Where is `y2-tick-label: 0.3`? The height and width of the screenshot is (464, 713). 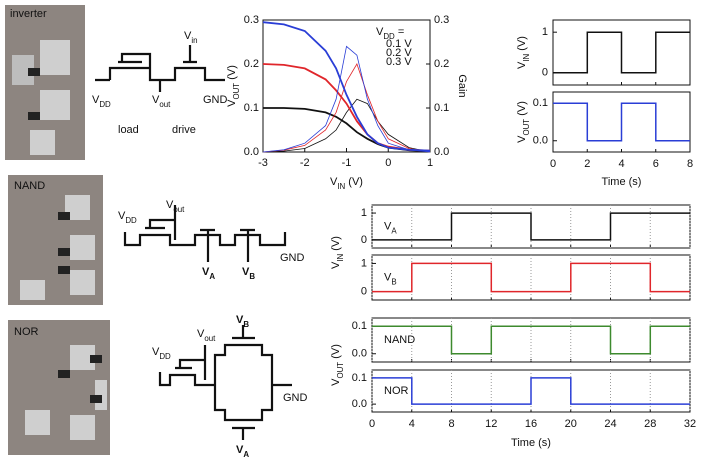
y2-tick-label: 0.3 is located at coordinates (441, 20).